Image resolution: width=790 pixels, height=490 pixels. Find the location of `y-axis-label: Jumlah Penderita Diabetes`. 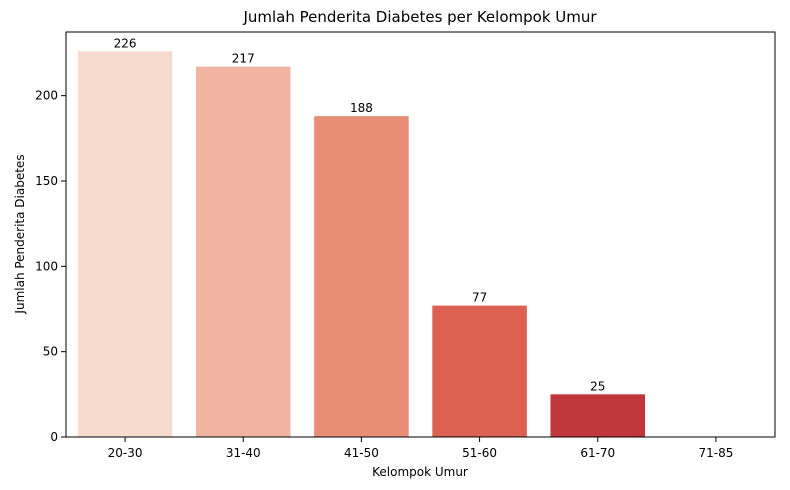

y-axis-label: Jumlah Penderita Diabetes is located at coordinates (20, 234).